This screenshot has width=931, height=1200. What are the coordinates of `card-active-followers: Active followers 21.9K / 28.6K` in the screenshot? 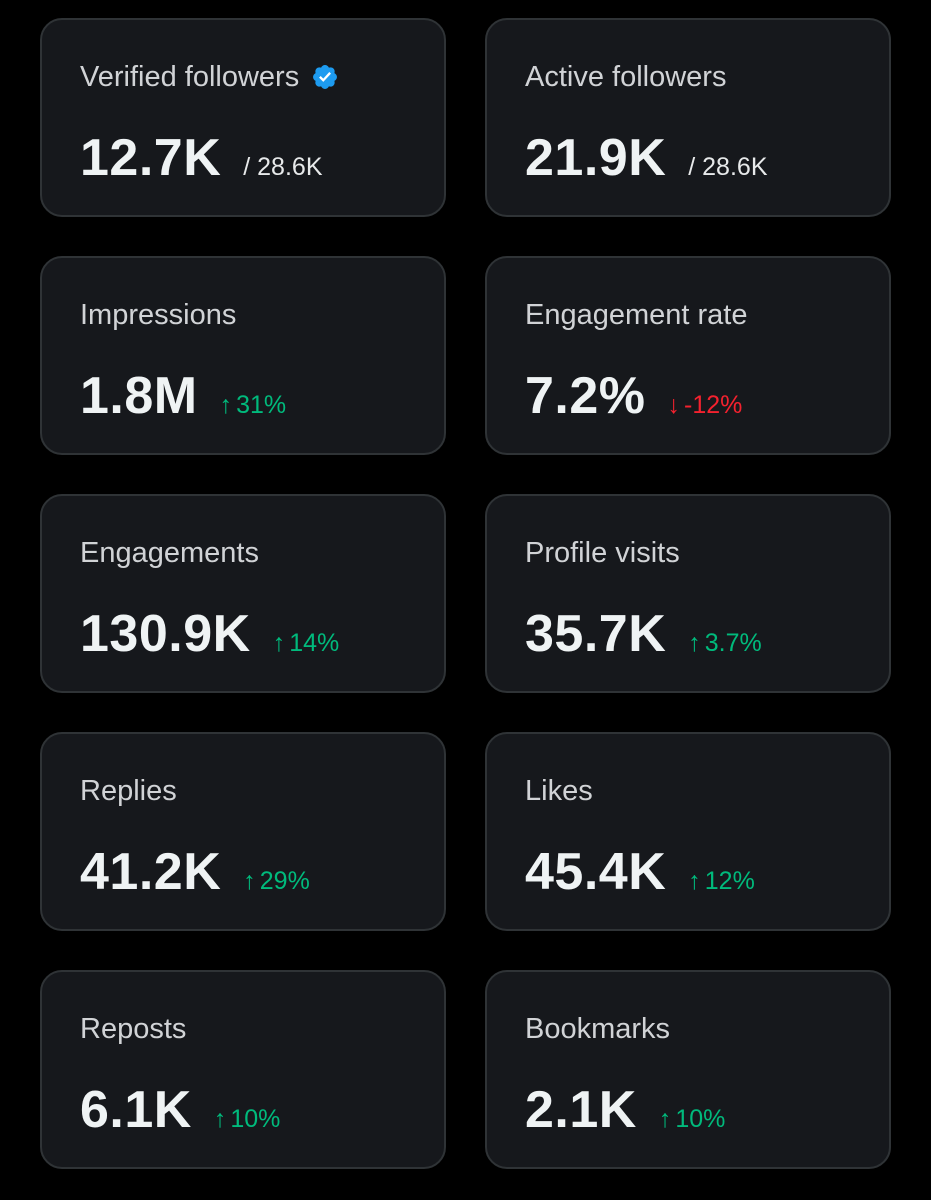 It's located at (688, 117).